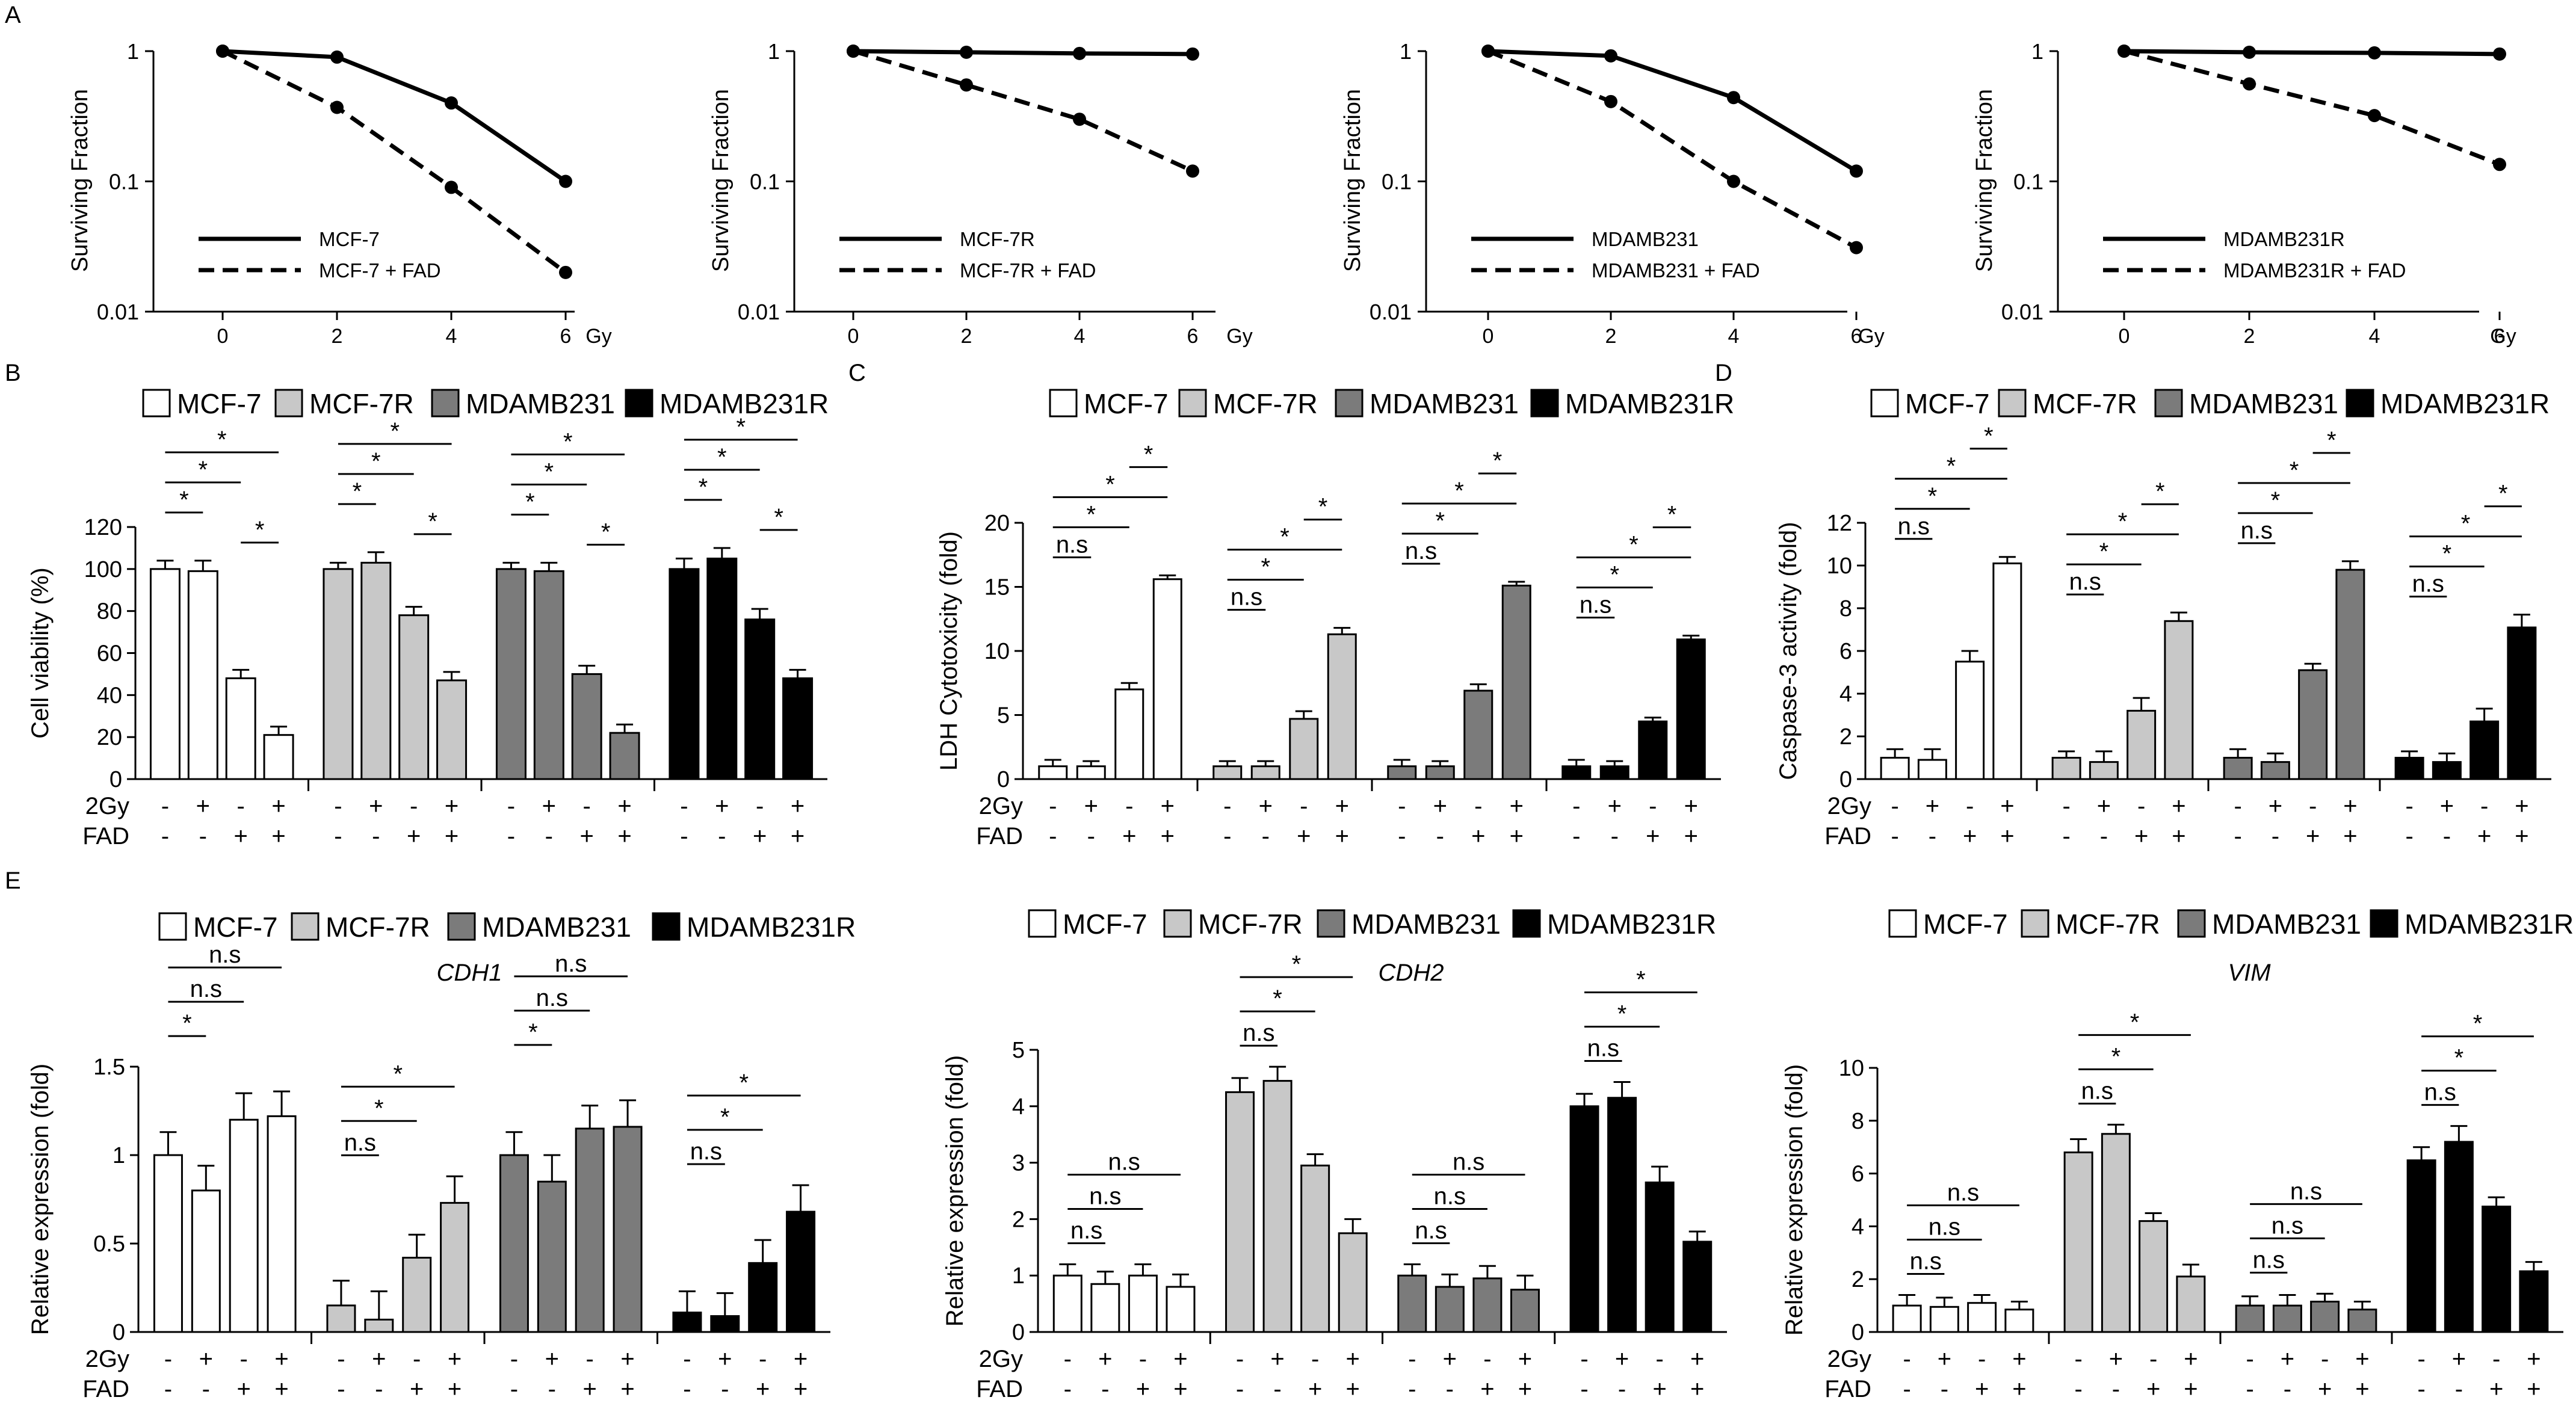 The height and width of the screenshot is (1412, 2576). Describe the element at coordinates (1734, 336) in the screenshot. I see `x-tick-label: 4` at that location.